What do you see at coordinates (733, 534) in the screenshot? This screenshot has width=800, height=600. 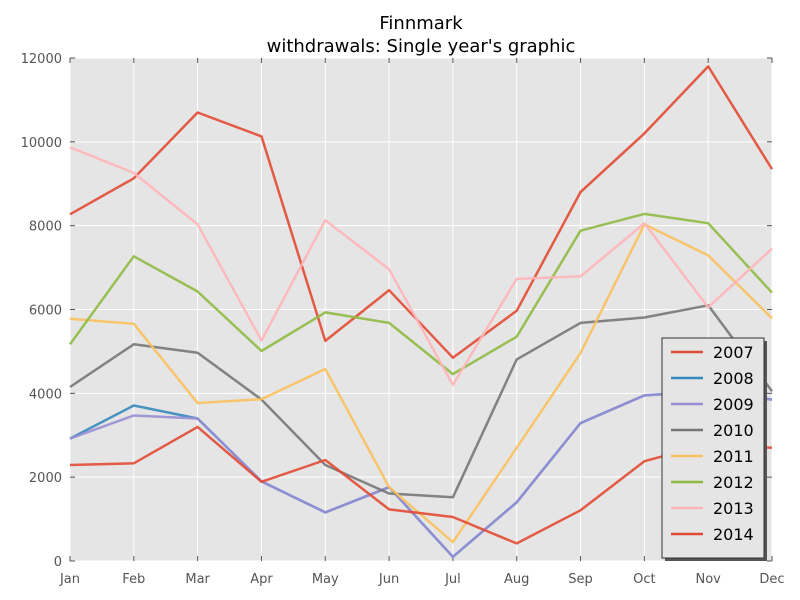 I see `legend-label: 2014` at bounding box center [733, 534].